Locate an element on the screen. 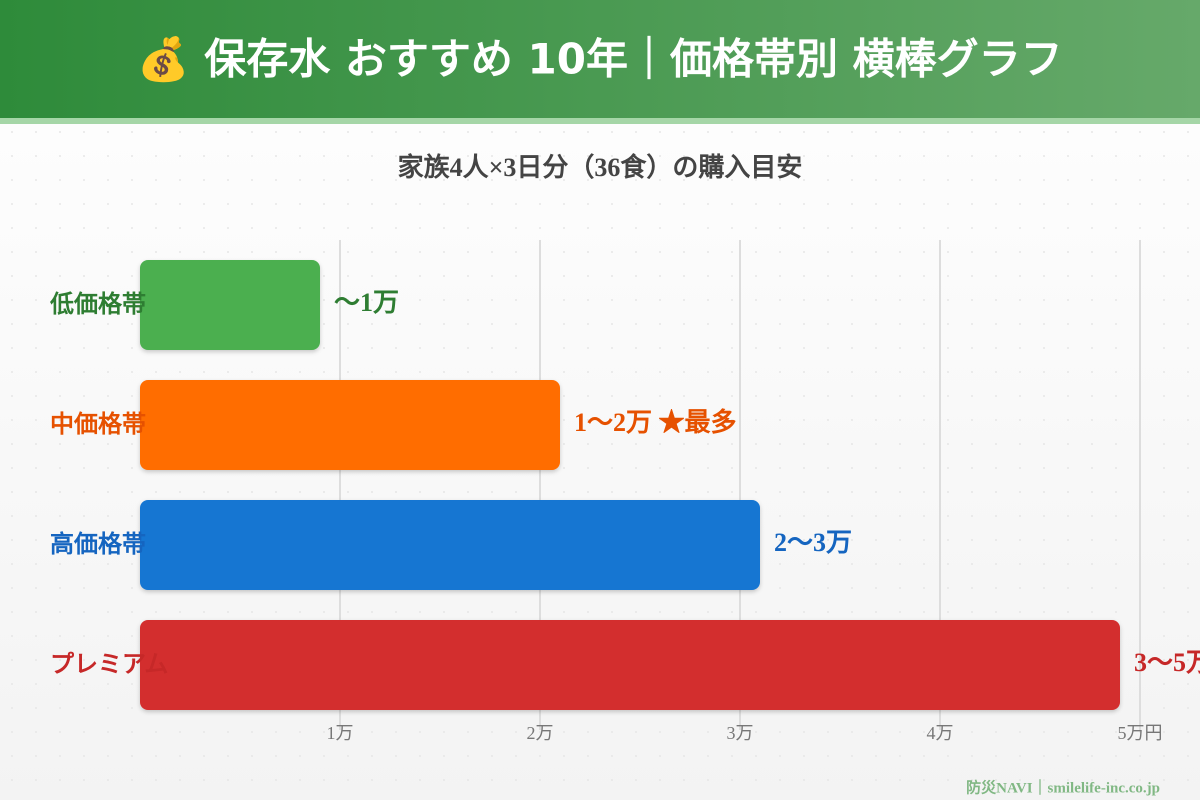  header is located at coordinates (600, 59).